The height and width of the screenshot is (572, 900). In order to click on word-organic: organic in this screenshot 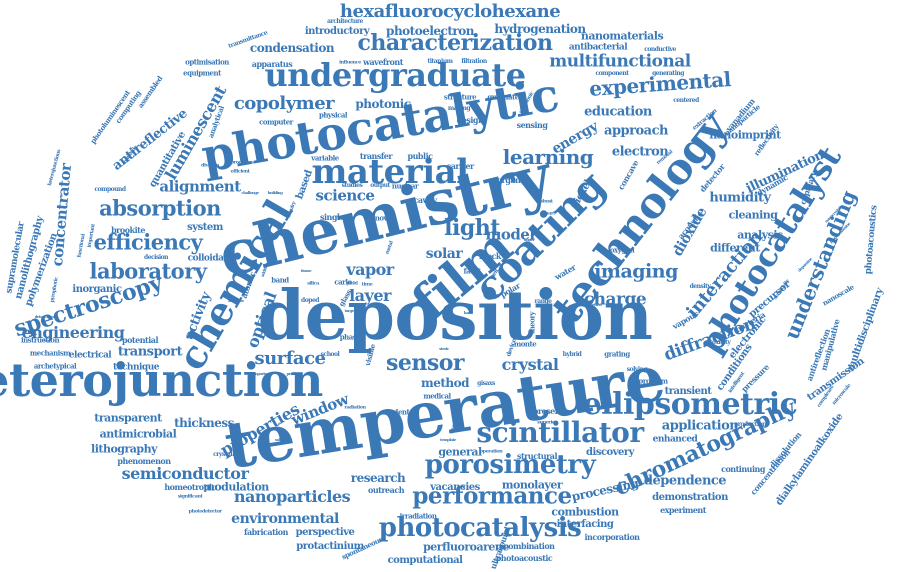, I will do `click(512, 180)`.